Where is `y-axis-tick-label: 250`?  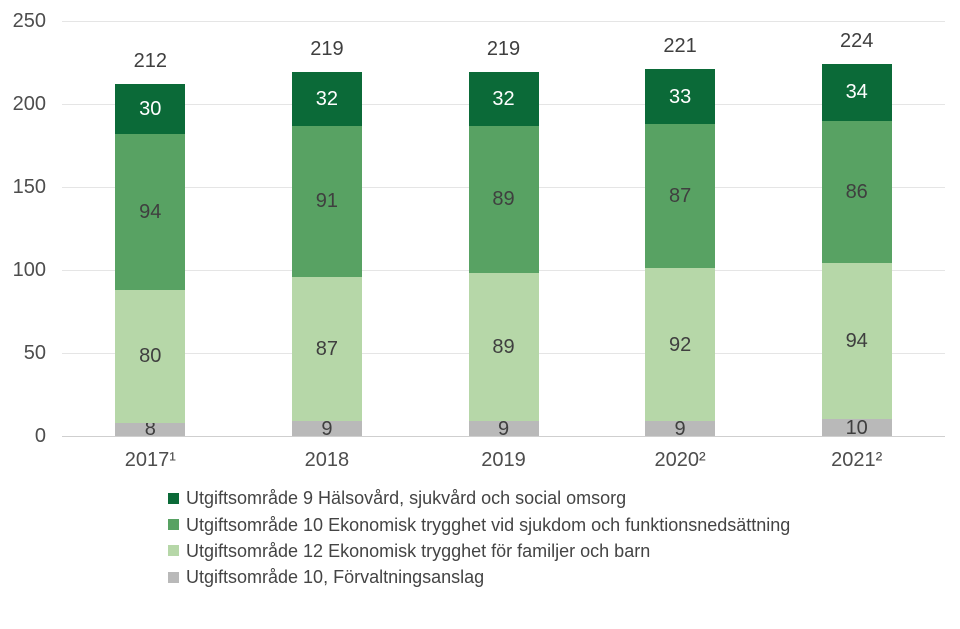
y-axis-tick-label: 250 is located at coordinates (29, 21).